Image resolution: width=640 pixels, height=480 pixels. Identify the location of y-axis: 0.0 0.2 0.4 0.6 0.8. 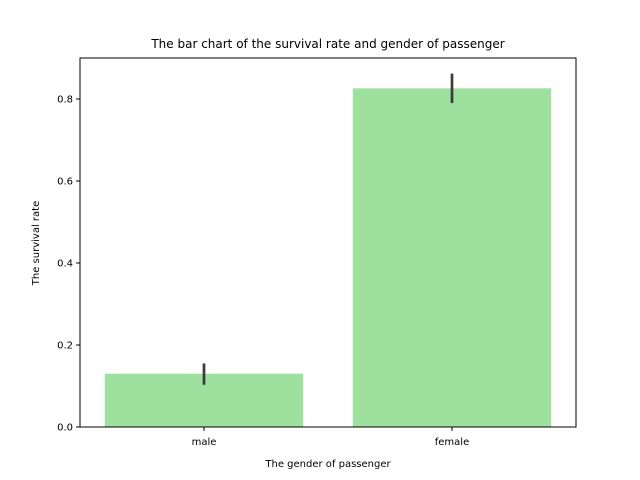
(68, 264).